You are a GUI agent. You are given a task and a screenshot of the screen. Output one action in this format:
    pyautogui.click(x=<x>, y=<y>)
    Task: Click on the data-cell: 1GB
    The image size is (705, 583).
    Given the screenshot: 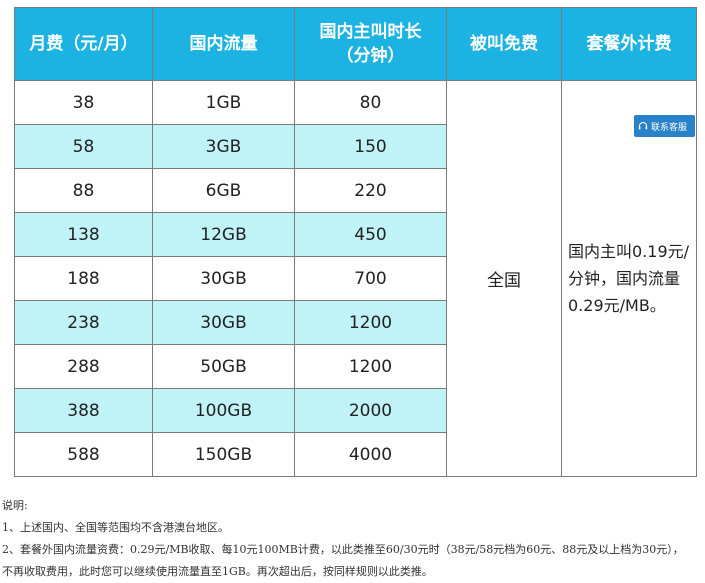 What is the action you would take?
    pyautogui.click(x=223, y=102)
    